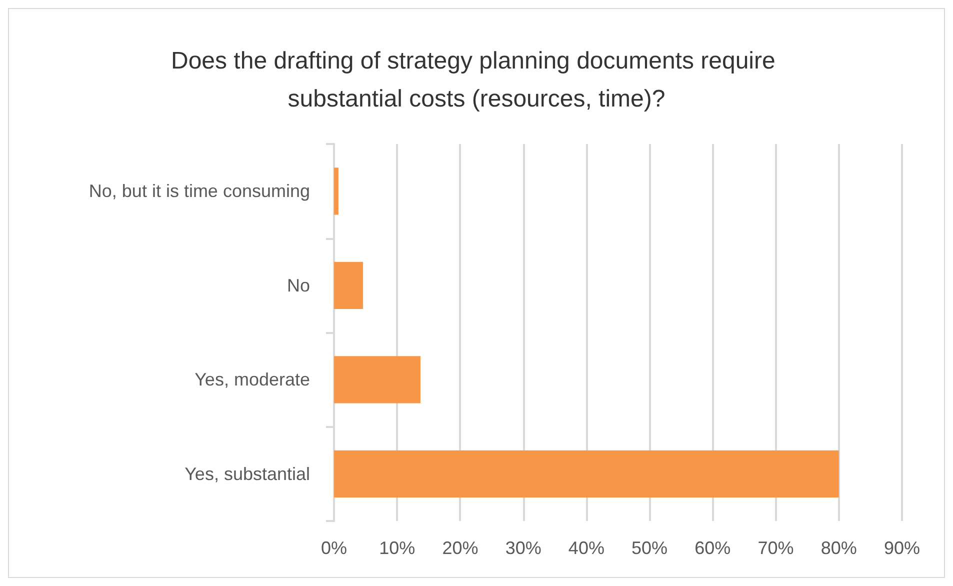  I want to click on x-tick-label: 80%, so click(838, 548).